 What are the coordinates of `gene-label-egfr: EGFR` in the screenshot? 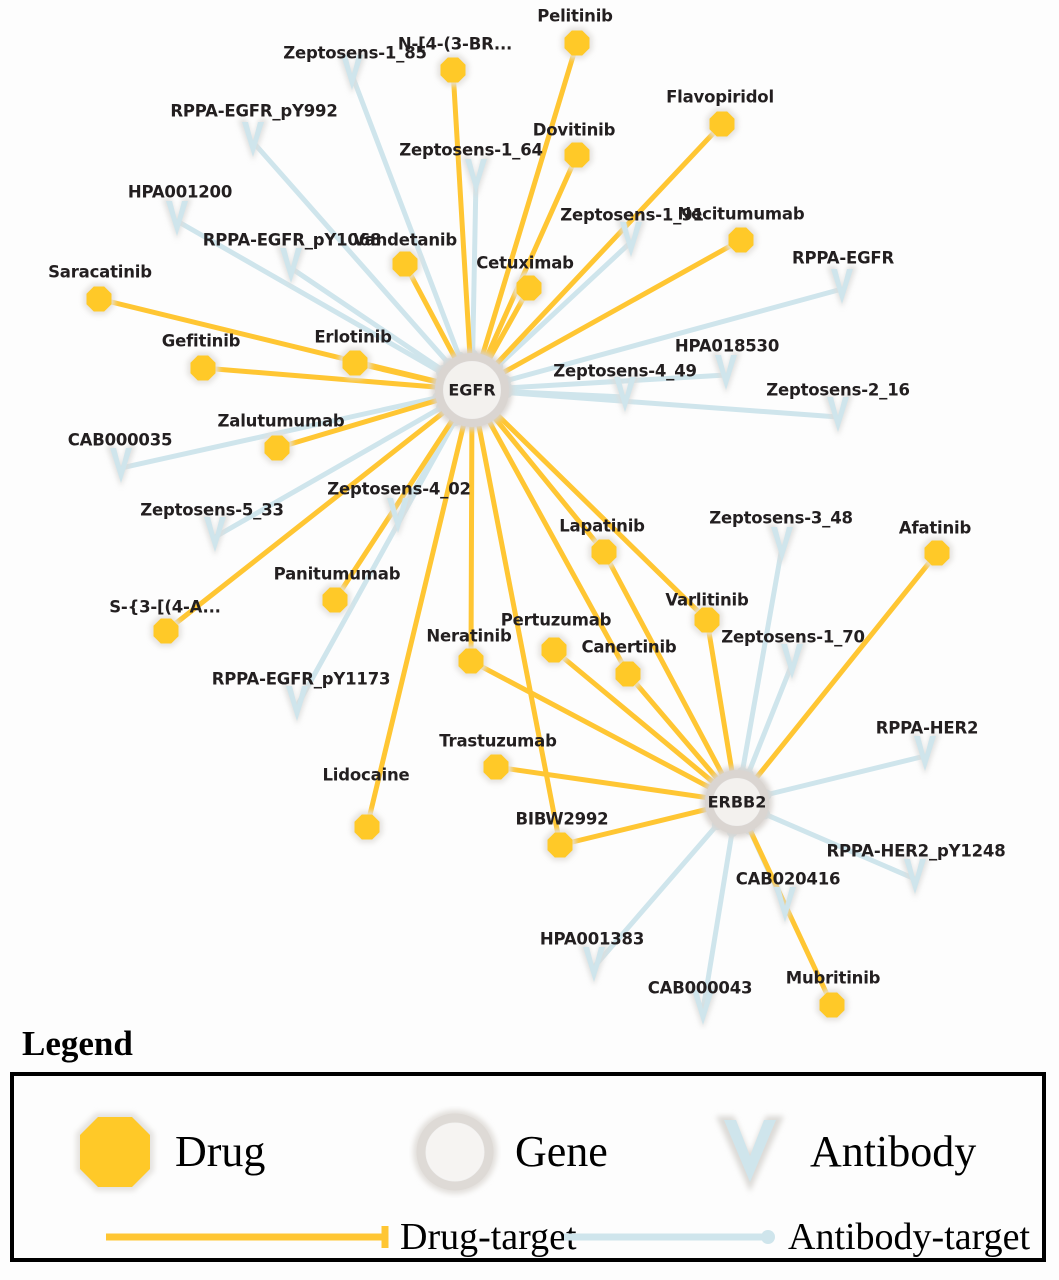 It's located at (472, 390).